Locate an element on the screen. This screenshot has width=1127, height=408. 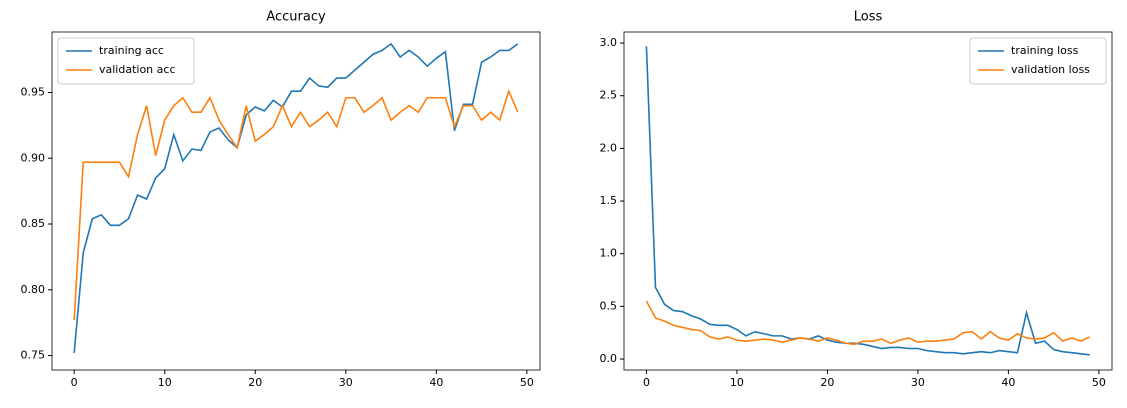
line-series is located at coordinates (868, 323).